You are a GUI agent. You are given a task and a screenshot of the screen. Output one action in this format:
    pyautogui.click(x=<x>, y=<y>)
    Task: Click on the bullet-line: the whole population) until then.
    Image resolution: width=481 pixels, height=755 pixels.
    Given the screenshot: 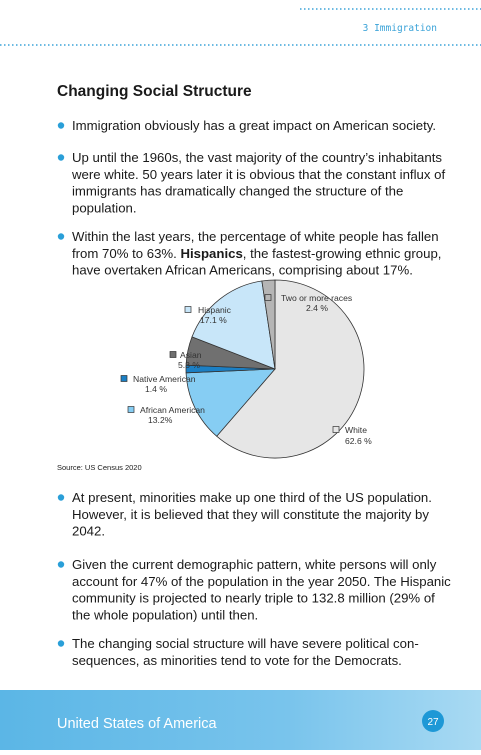 What is the action you would take?
    pyautogui.click(x=165, y=614)
    